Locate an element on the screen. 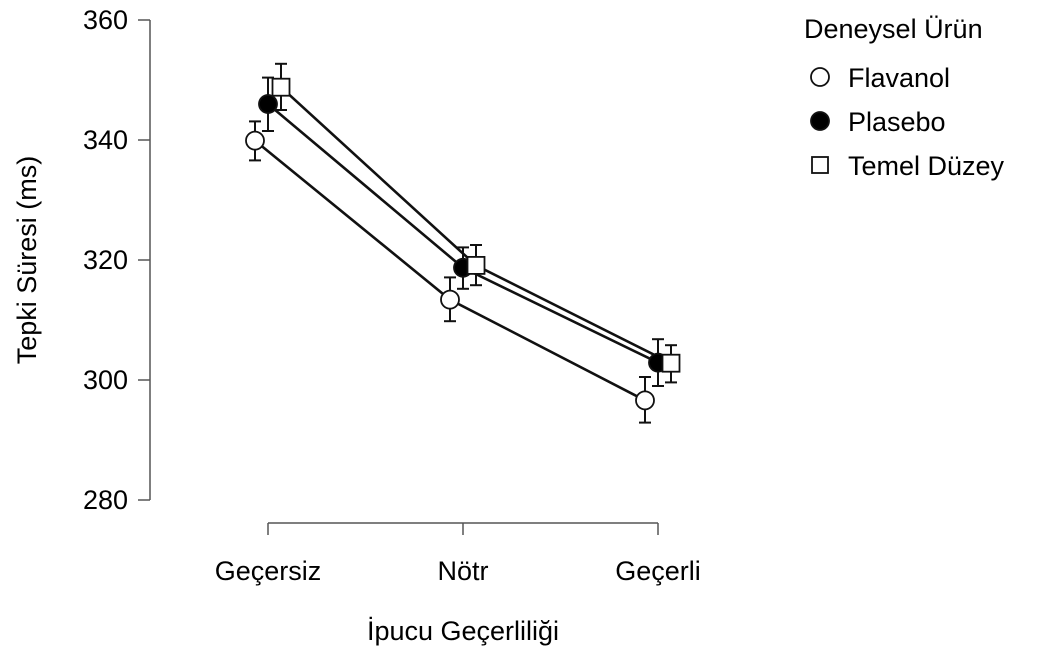 Image resolution: width=1056 pixels, height=655 pixels. legend-title: Deneysel Ürün is located at coordinates (893, 29).